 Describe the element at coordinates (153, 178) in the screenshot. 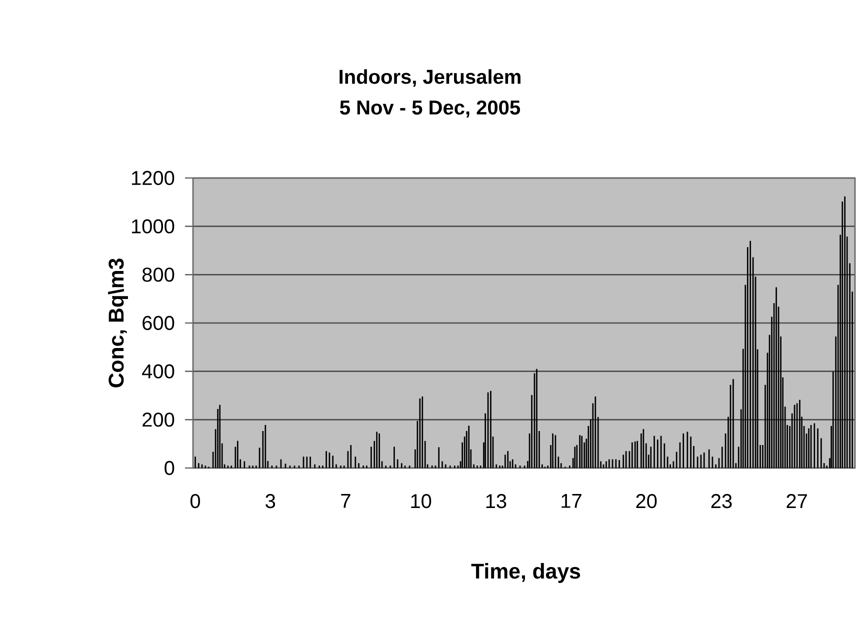

I see `y-tick-label: 1200` at that location.